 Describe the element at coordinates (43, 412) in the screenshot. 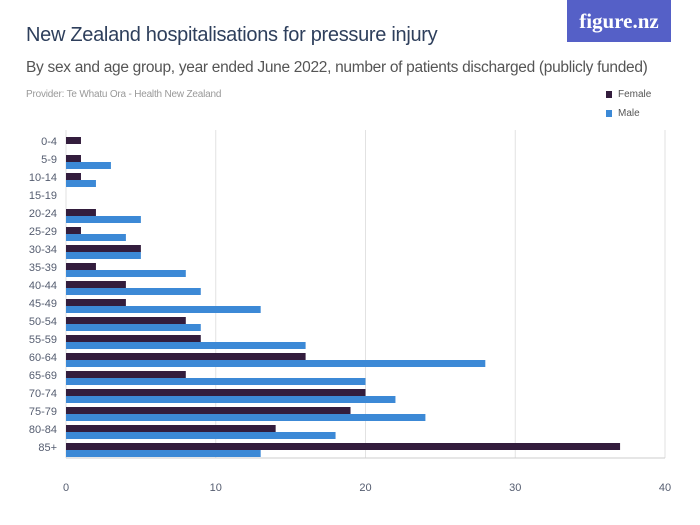

I see `y-tick-label: 75-79` at that location.